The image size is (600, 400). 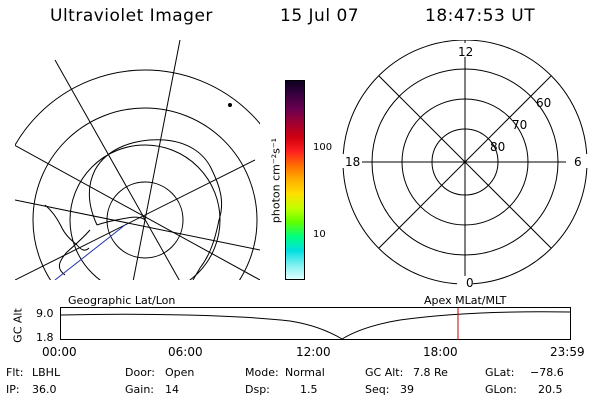 I want to click on mode-label: Mode:, so click(x=262, y=372).